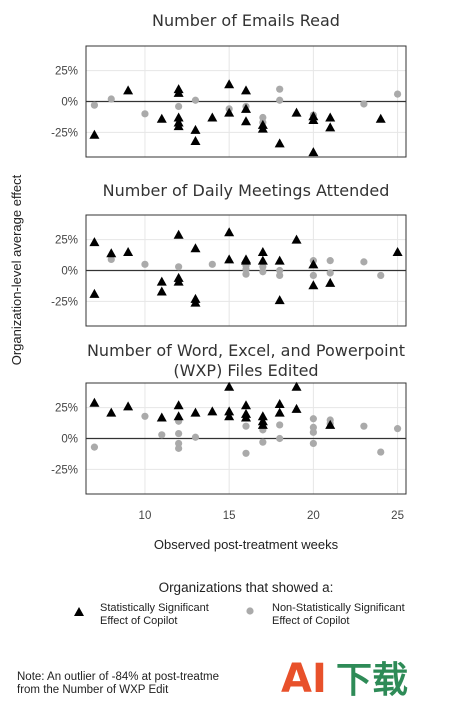 The width and height of the screenshot is (453, 703). What do you see at coordinates (64, 302) in the screenshot?
I see `y-tick-label: -25%` at bounding box center [64, 302].